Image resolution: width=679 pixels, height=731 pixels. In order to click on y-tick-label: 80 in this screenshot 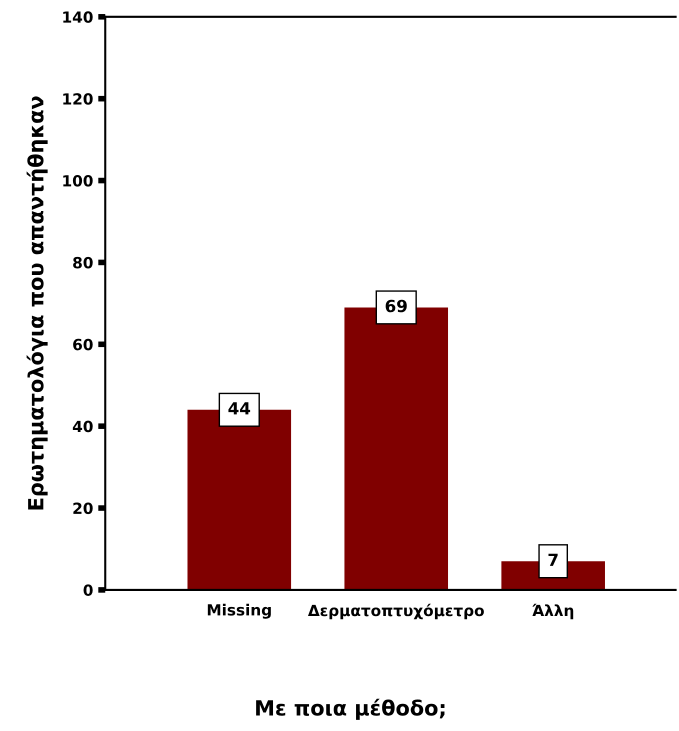, I will do `click(83, 262)`.